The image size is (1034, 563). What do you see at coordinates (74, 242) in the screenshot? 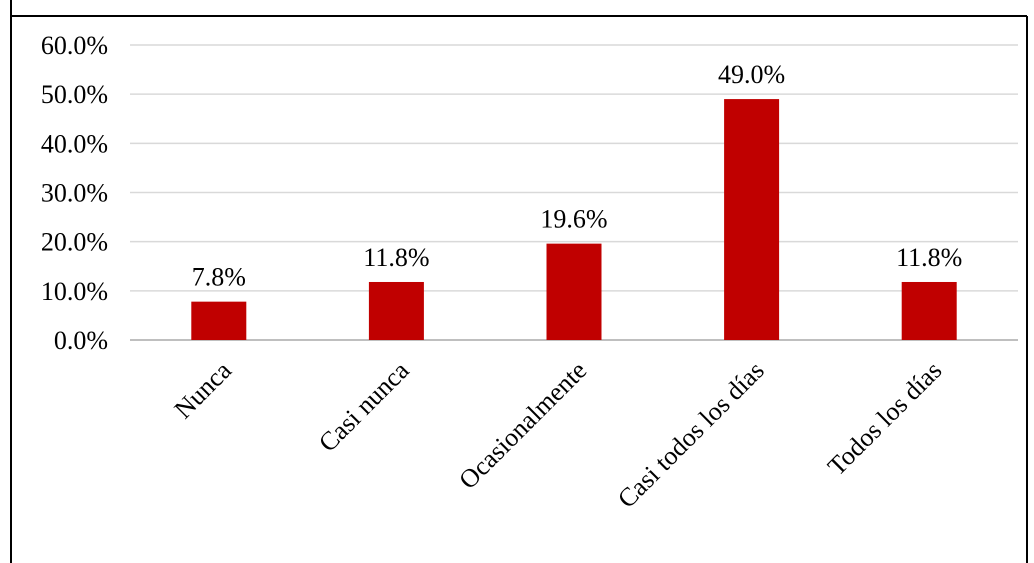
I see `y-tick-label: 20.0%` at bounding box center [74, 242].